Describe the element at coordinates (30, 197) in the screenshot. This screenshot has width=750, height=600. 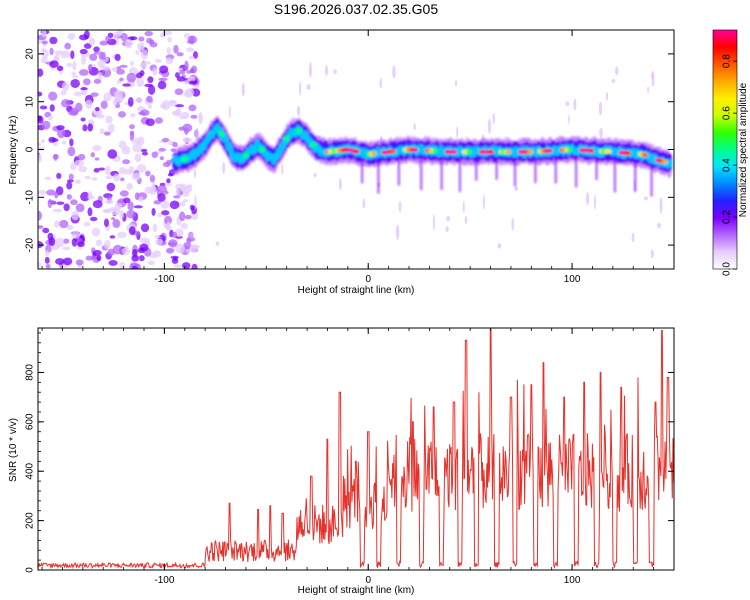
I see `spectrogram-ytick-label: -10` at that location.